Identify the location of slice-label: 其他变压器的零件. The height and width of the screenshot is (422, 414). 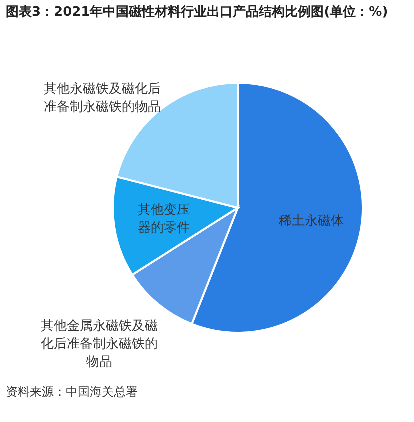
(163, 220).